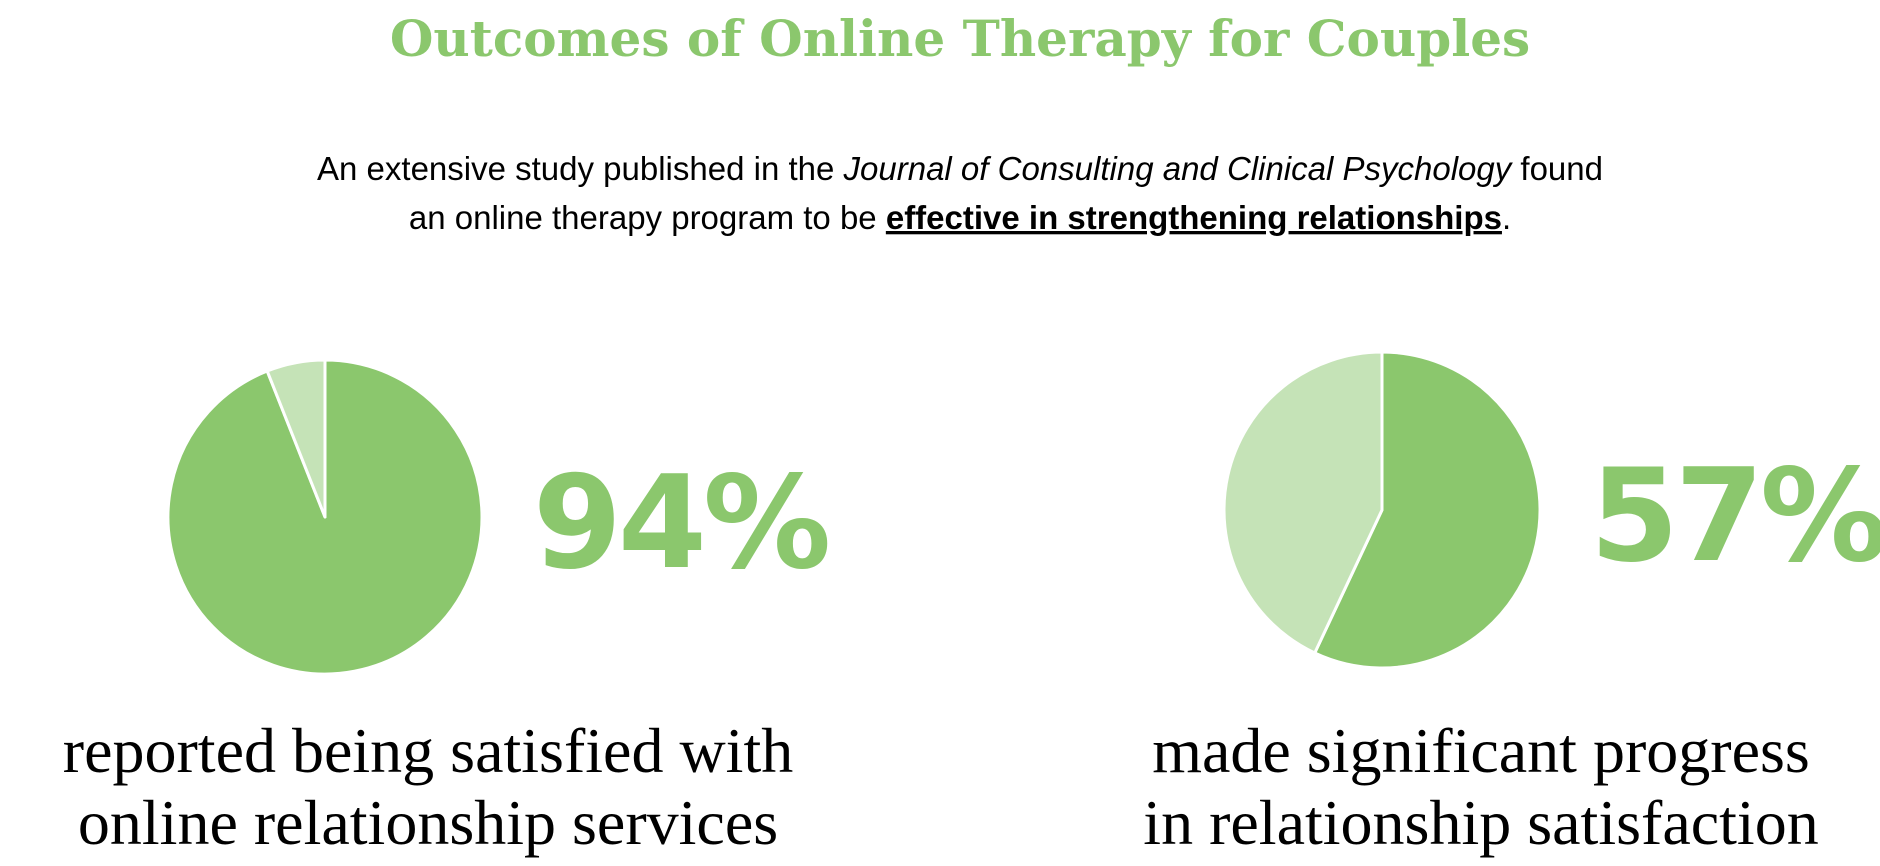 The height and width of the screenshot is (866, 1880). I want to click on intro-segment: effective in strengthening relationships, so click(1194, 217).